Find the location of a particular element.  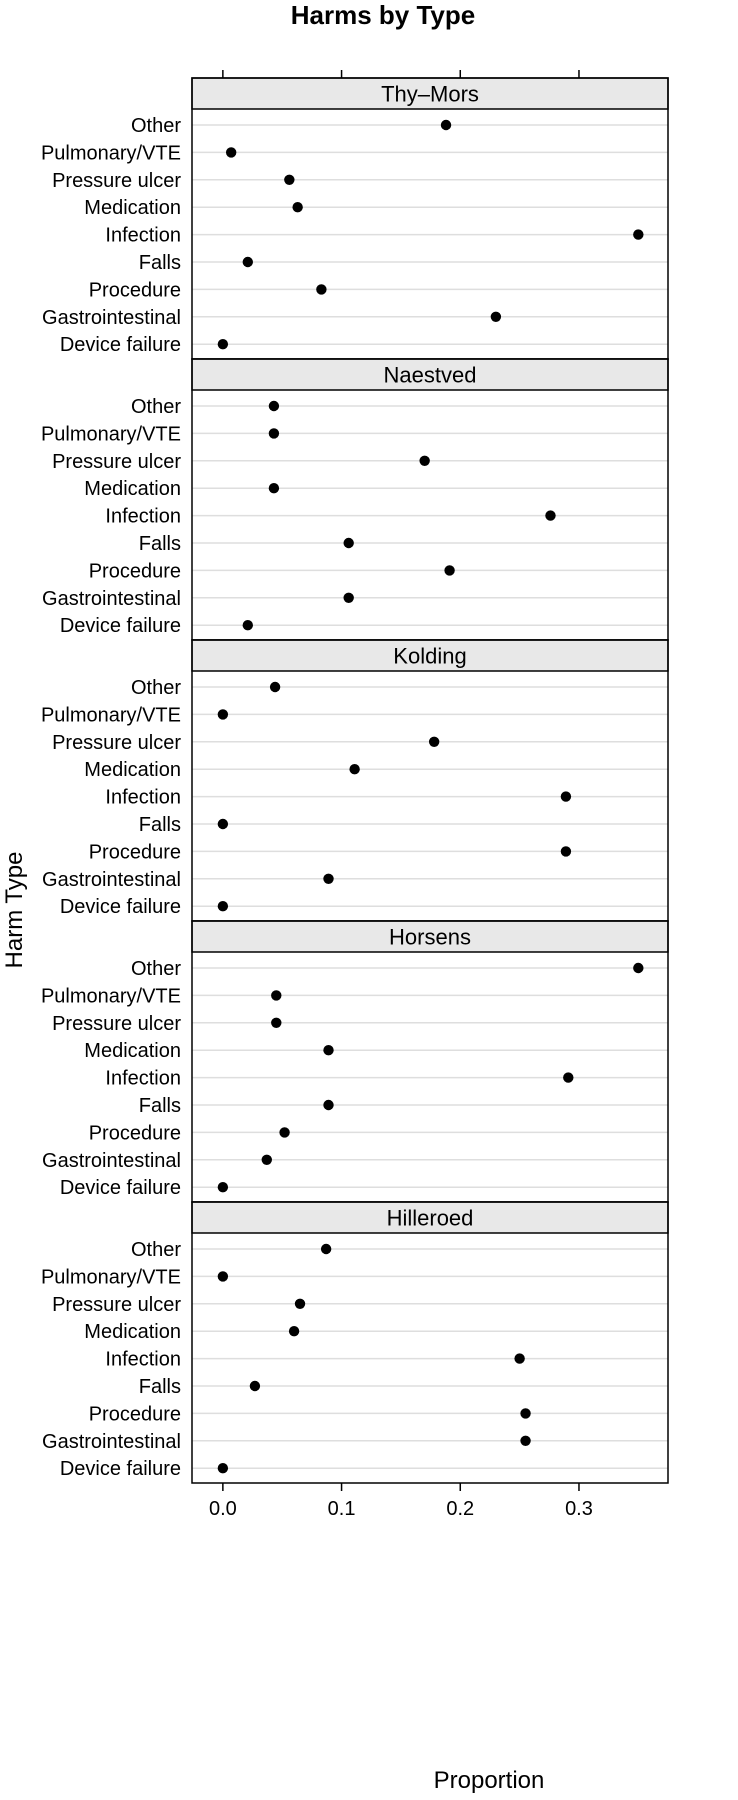

x-tick-label: 0.2 is located at coordinates (460, 1509).